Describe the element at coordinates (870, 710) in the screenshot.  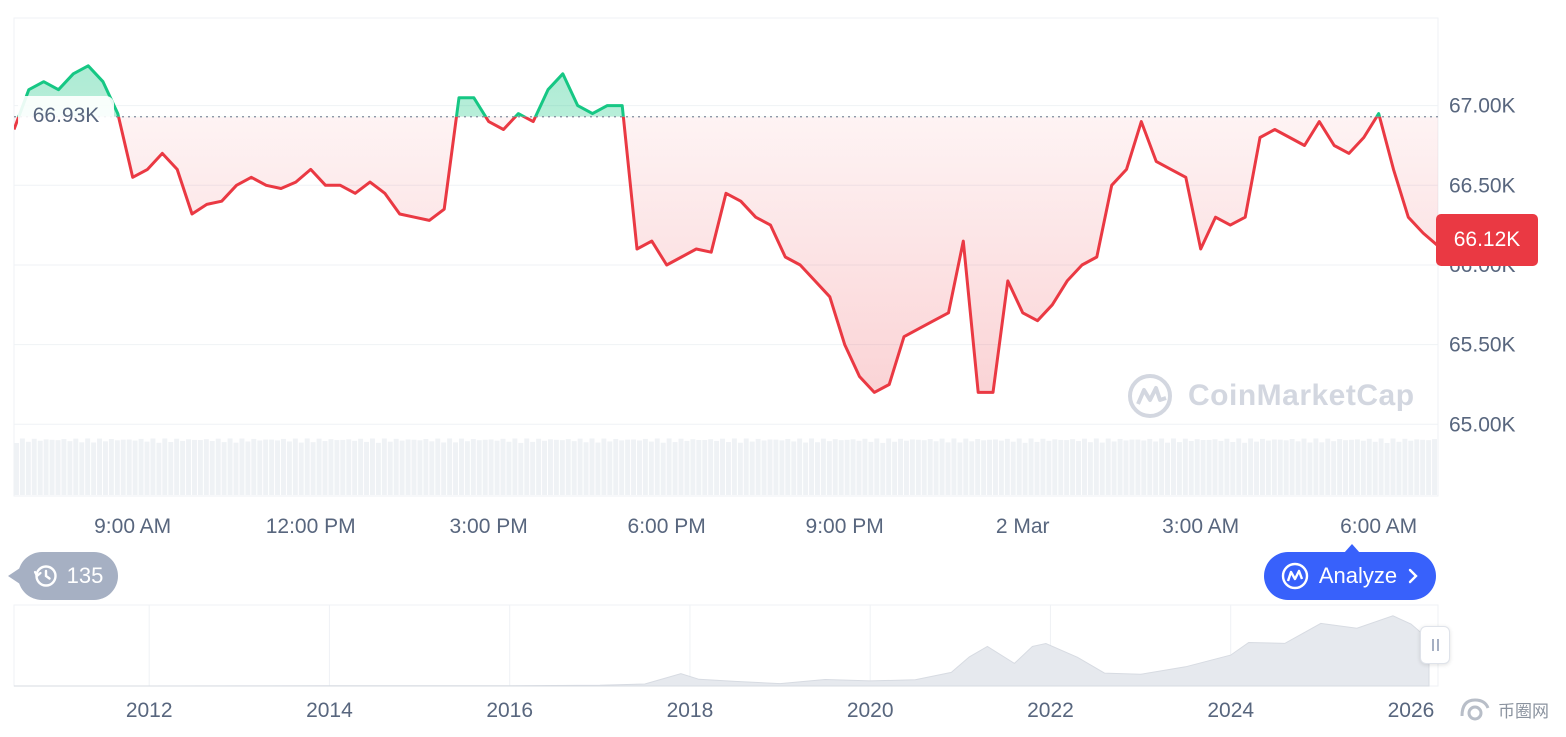
I see `navigator-x-tick-label: 2020` at that location.